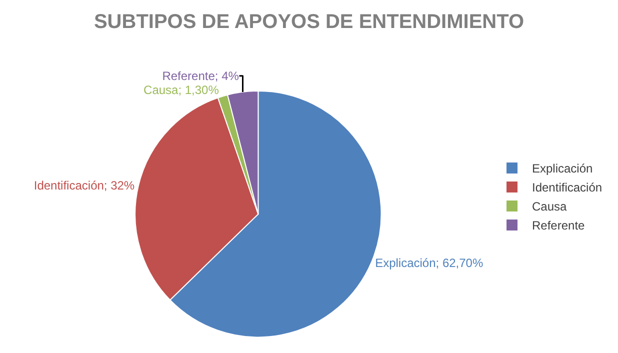  What do you see at coordinates (309, 22) in the screenshot?
I see `chart-title: SUBTIPOS DE APOYOS DE ENTENDIMIENTO` at bounding box center [309, 22].